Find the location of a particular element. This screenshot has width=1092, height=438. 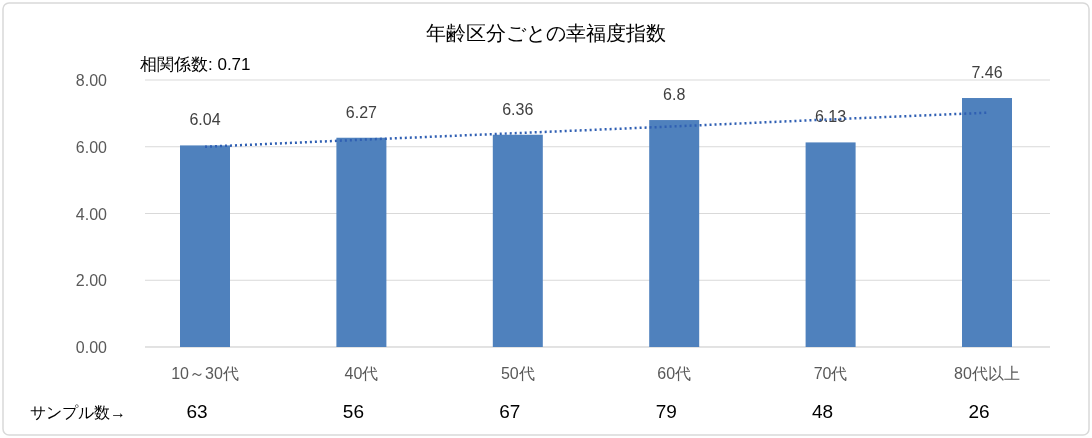

text: 56 is located at coordinates (353, 411).